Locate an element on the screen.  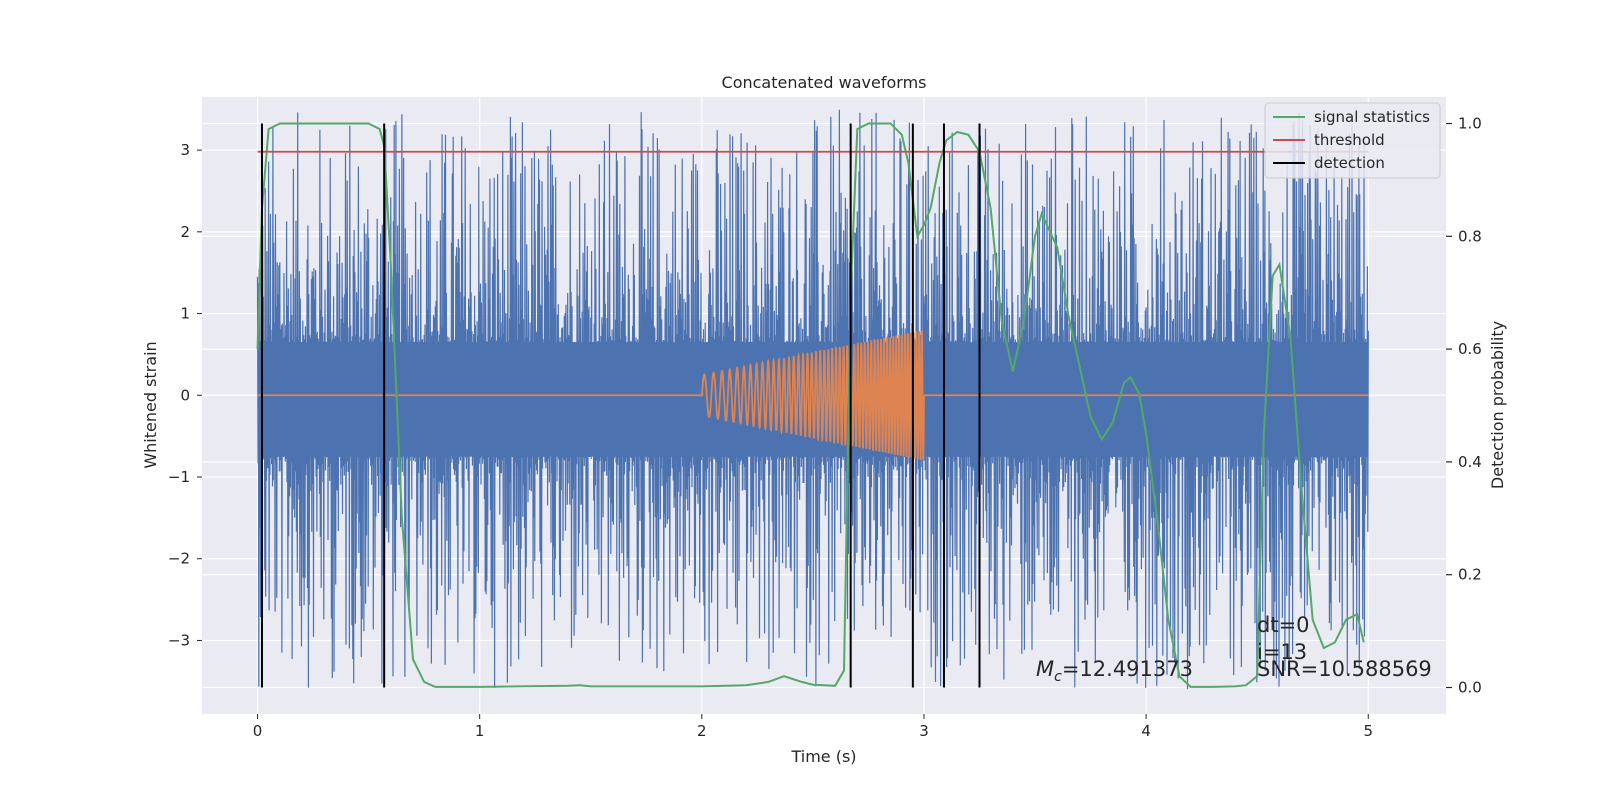
chart-title: Concatenated waveforms is located at coordinates (824, 82).